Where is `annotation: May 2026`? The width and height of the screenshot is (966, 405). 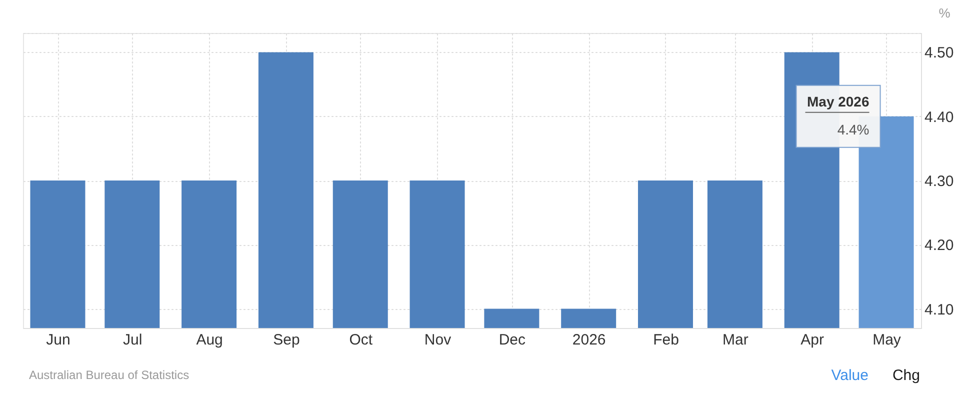 annotation: May 2026 is located at coordinates (838, 101).